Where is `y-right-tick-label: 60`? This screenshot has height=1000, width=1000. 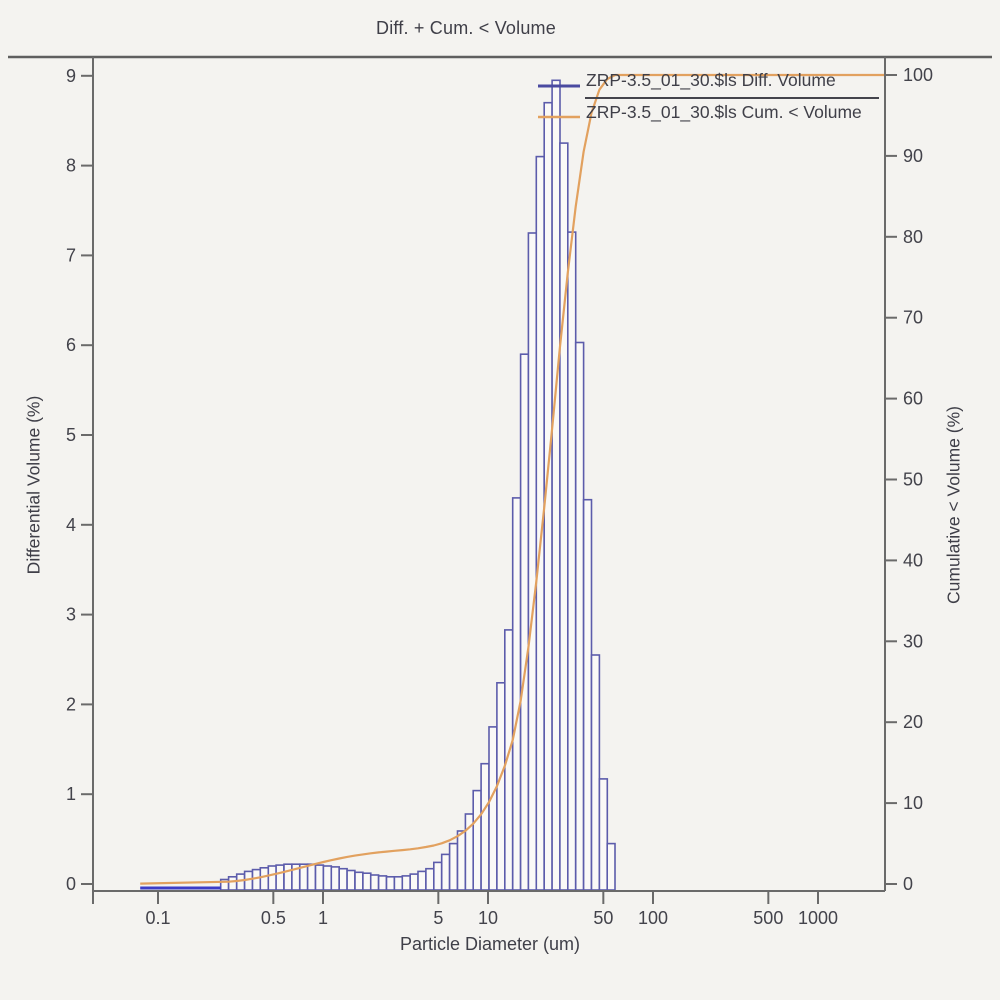
y-right-tick-label: 60 is located at coordinates (913, 399).